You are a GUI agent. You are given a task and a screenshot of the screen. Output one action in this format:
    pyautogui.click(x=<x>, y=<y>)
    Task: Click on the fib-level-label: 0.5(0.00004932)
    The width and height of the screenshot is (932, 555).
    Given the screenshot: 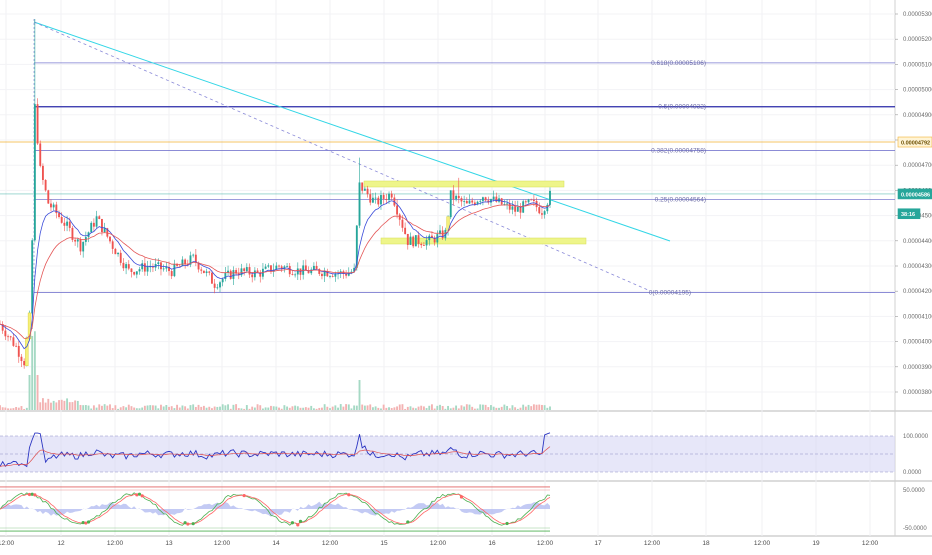 What is the action you would take?
    pyautogui.click(x=682, y=107)
    